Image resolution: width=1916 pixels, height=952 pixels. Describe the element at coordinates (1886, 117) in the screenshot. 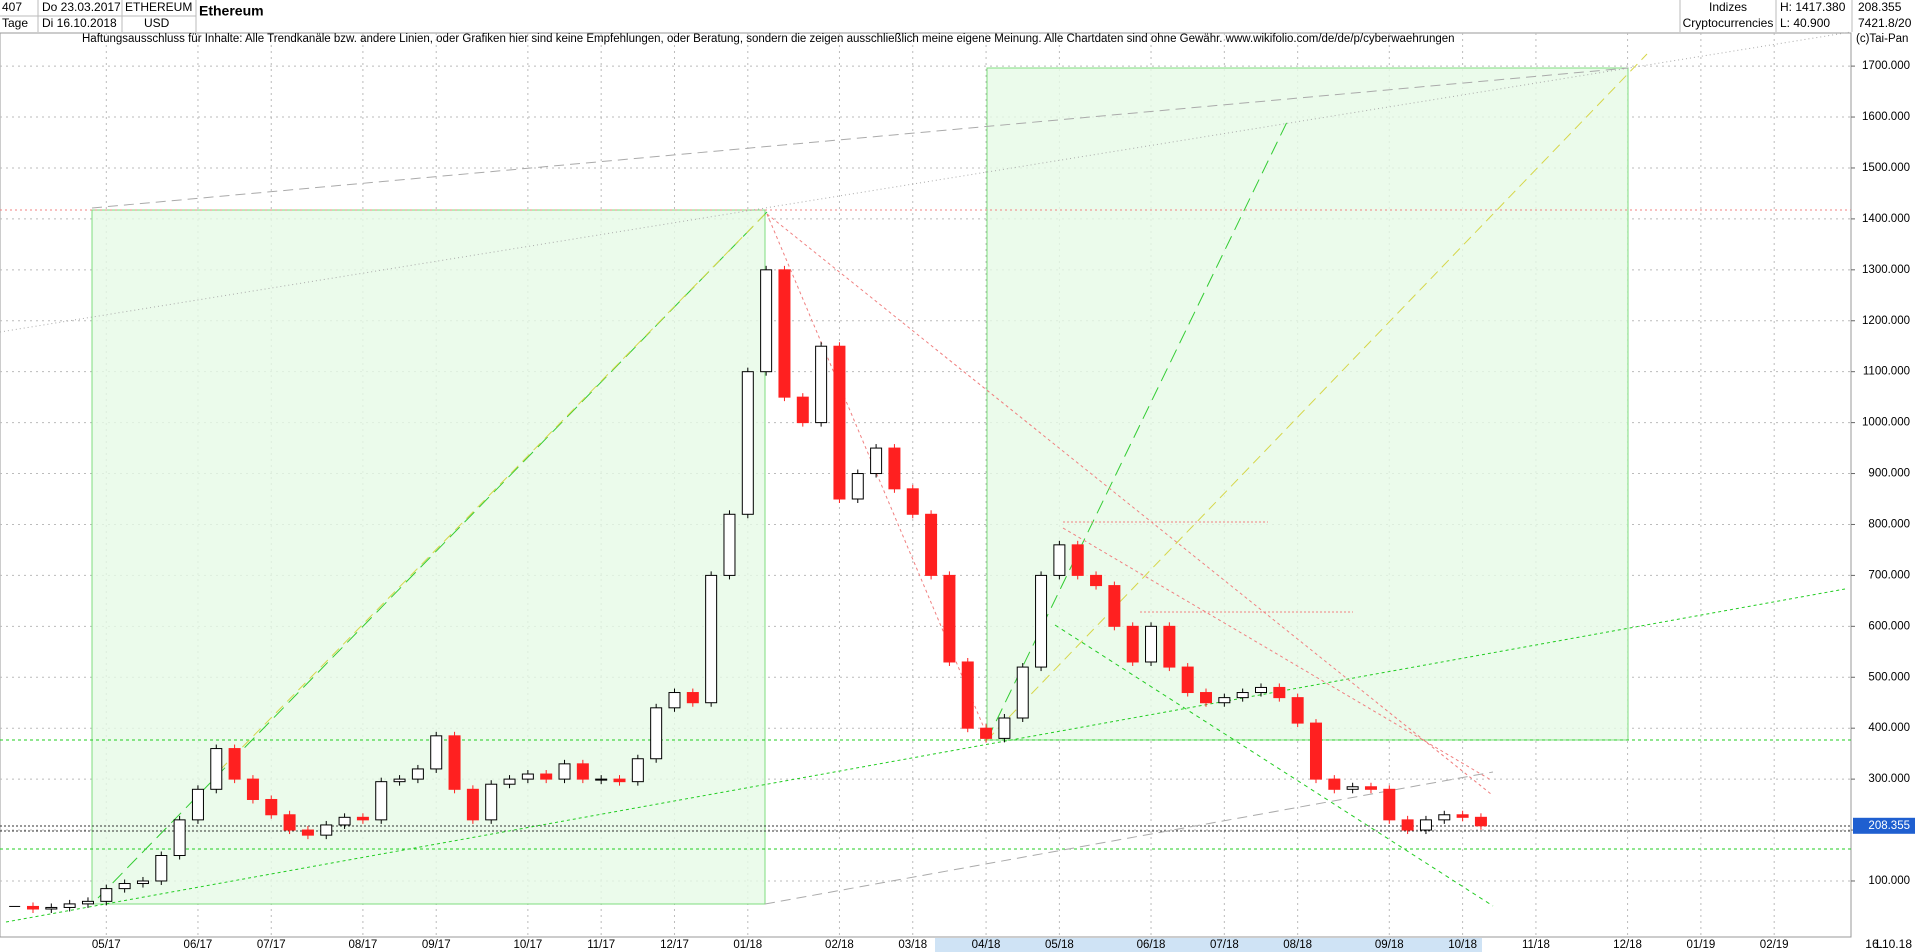

I see `y-tick-label: 1600.000` at that location.